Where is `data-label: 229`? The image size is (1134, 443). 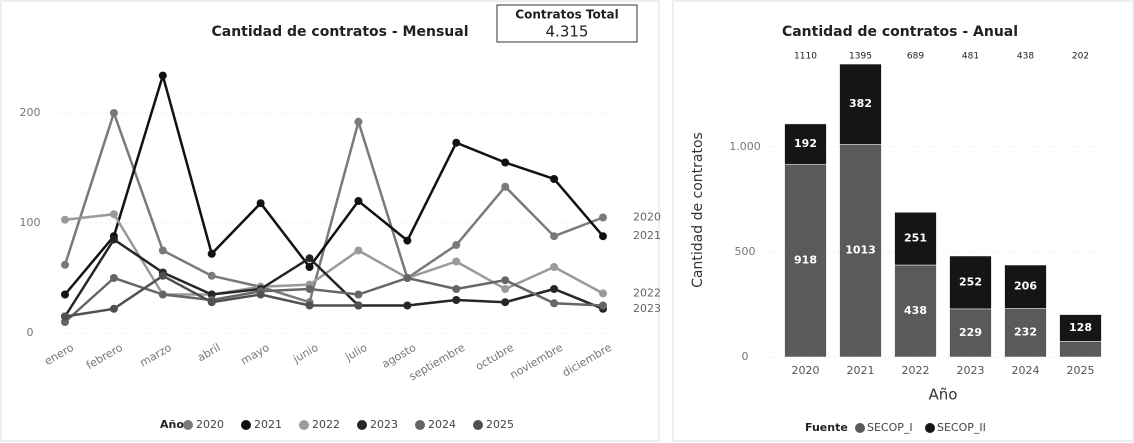
data-label: 229 is located at coordinates (970, 332).